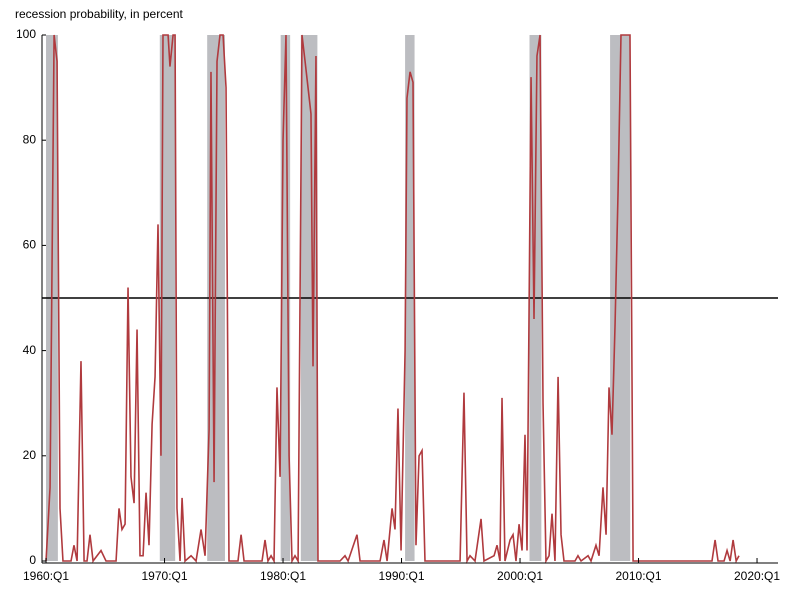  I want to click on y-tick-label: 0, so click(32, 560).